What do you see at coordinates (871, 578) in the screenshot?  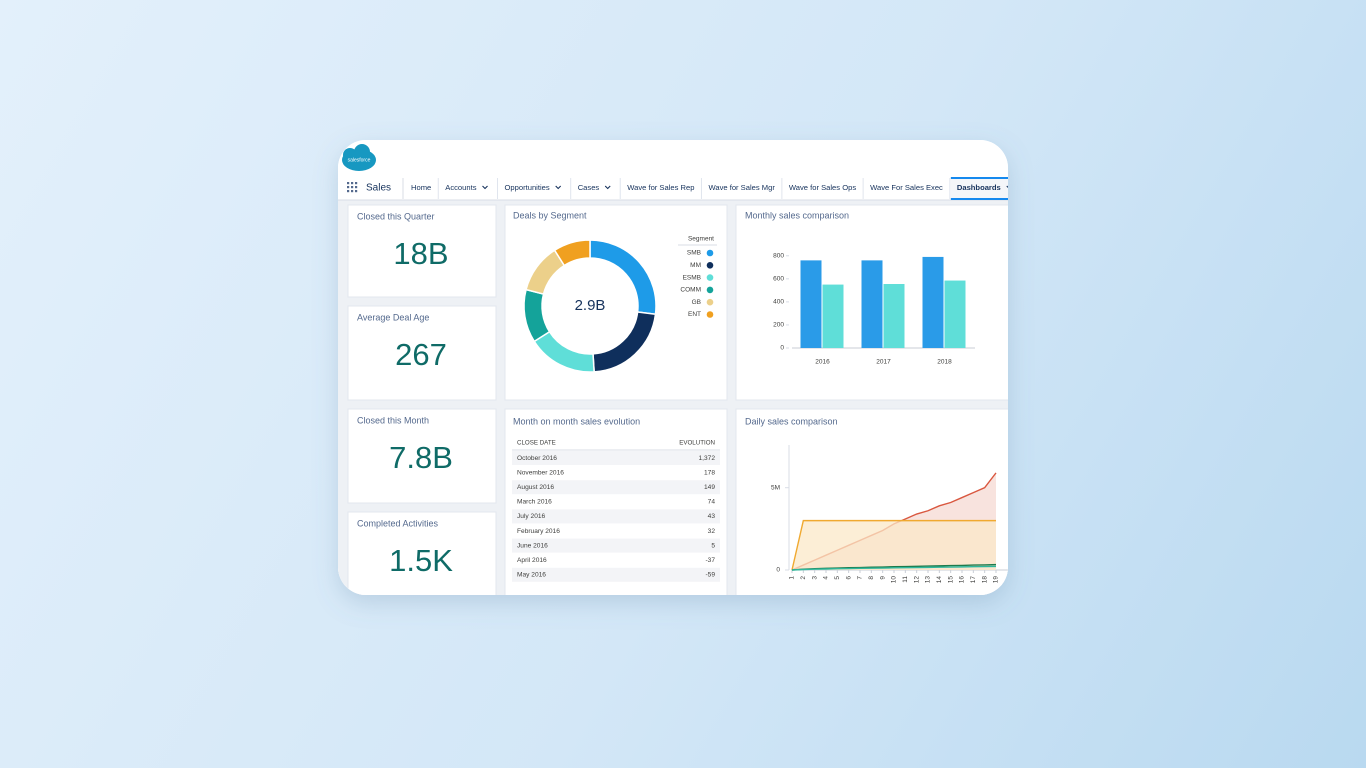 I see `x-tick-label: 8` at bounding box center [871, 578].